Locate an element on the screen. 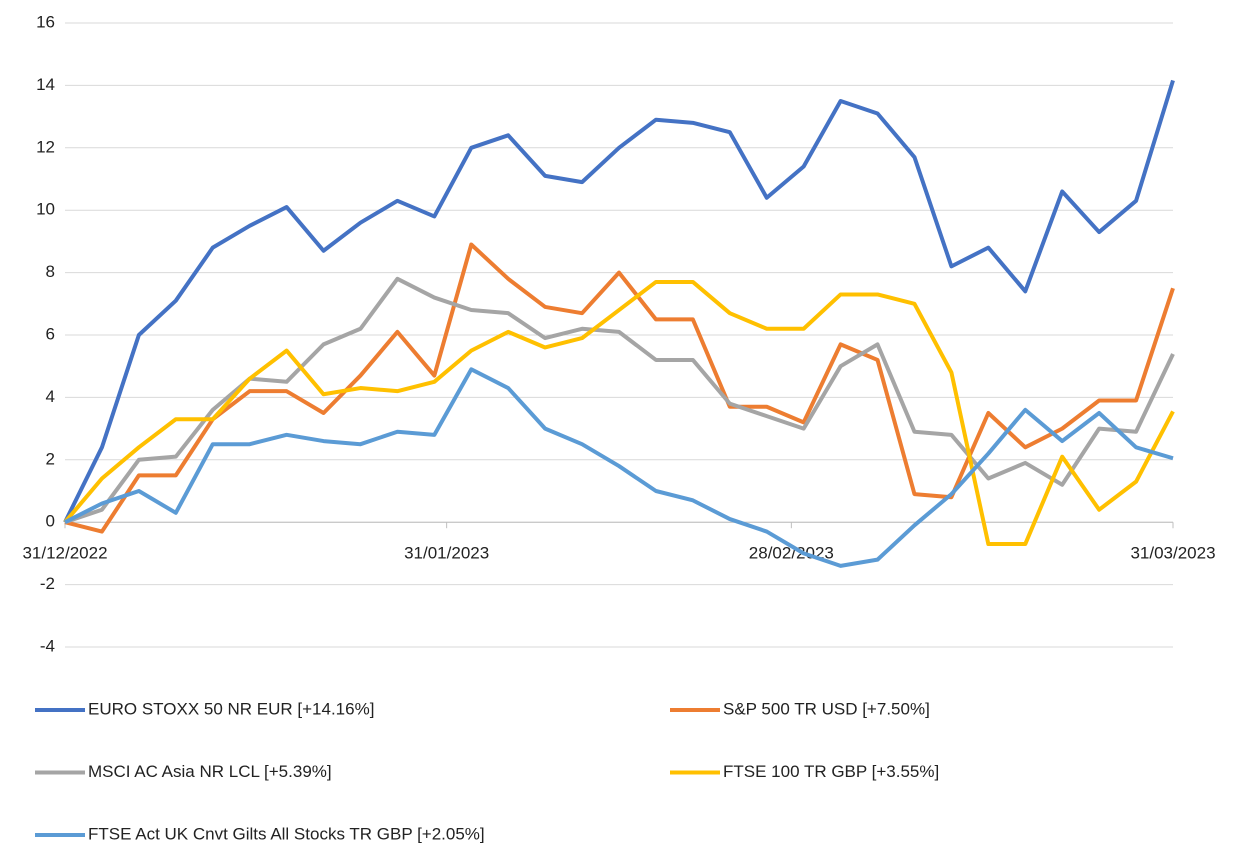 This screenshot has height=852, width=1235. y-tick-label: 14 is located at coordinates (45, 84).